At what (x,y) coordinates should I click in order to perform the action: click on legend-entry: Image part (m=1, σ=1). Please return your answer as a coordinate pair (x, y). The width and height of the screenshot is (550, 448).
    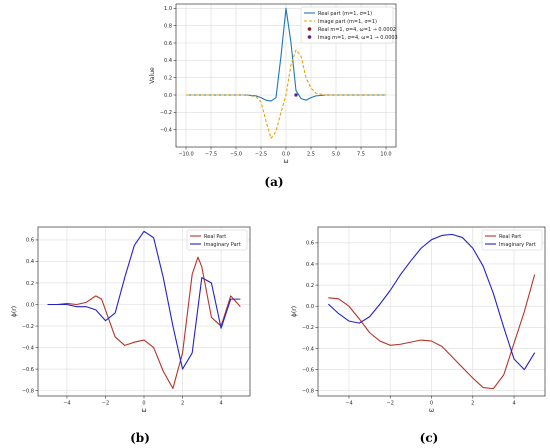
    Looking at the image, I should click on (347, 22).